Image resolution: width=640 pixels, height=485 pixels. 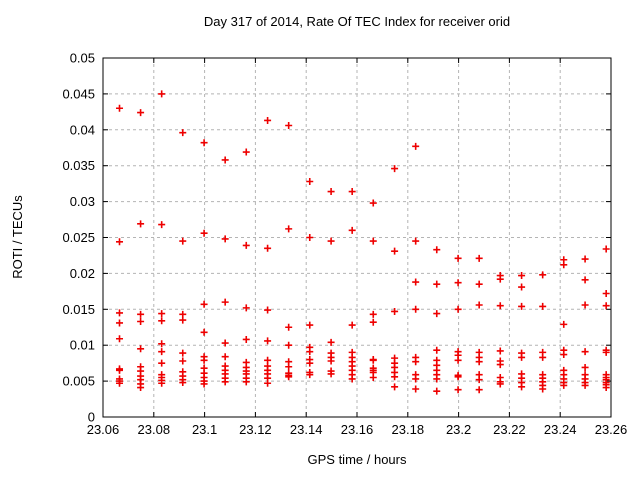 I want to click on y-tick-label: 0.015, so click(x=78, y=309).